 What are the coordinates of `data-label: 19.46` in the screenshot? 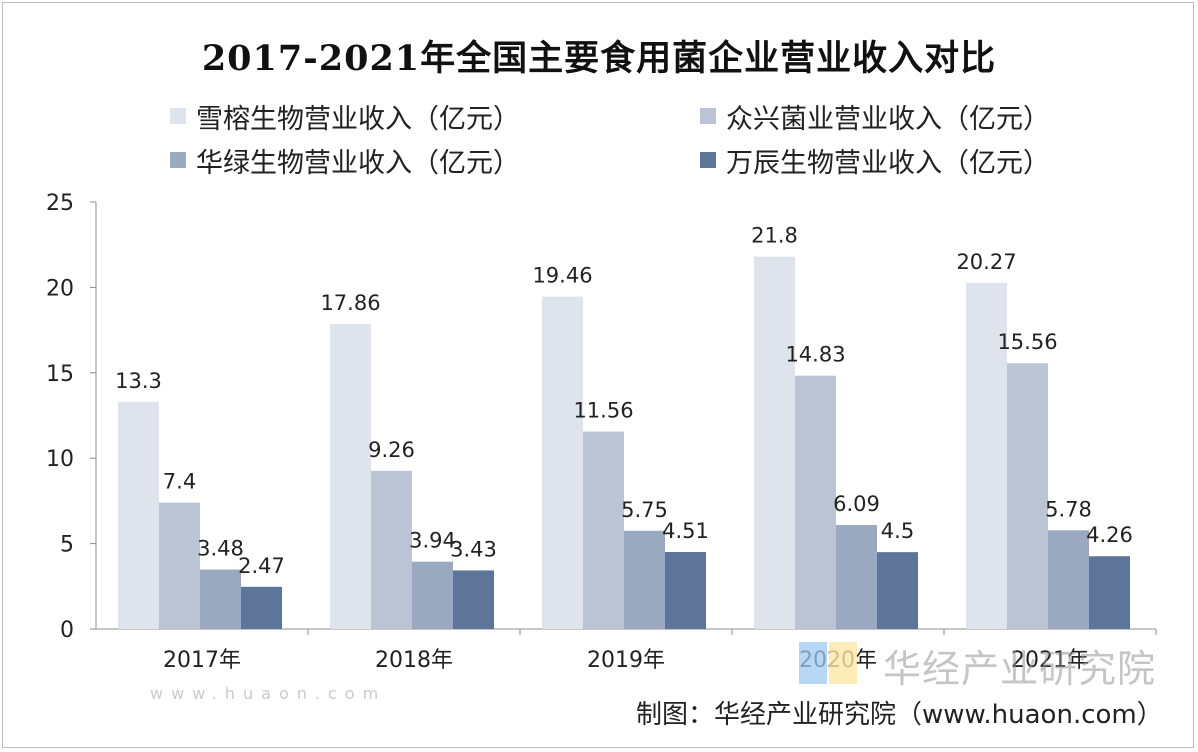 It's located at (562, 276).